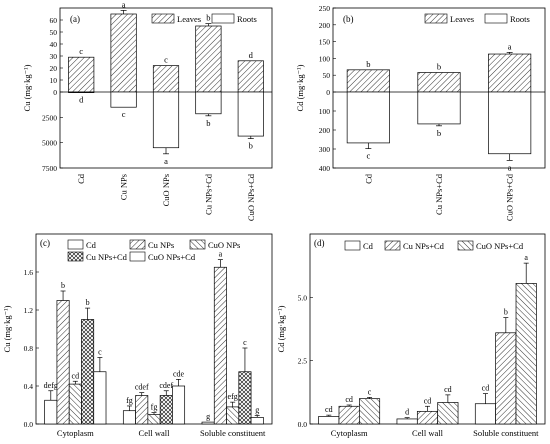  What do you see at coordinates (368, 246) in the screenshot?
I see `legend-label: Cd` at bounding box center [368, 246].